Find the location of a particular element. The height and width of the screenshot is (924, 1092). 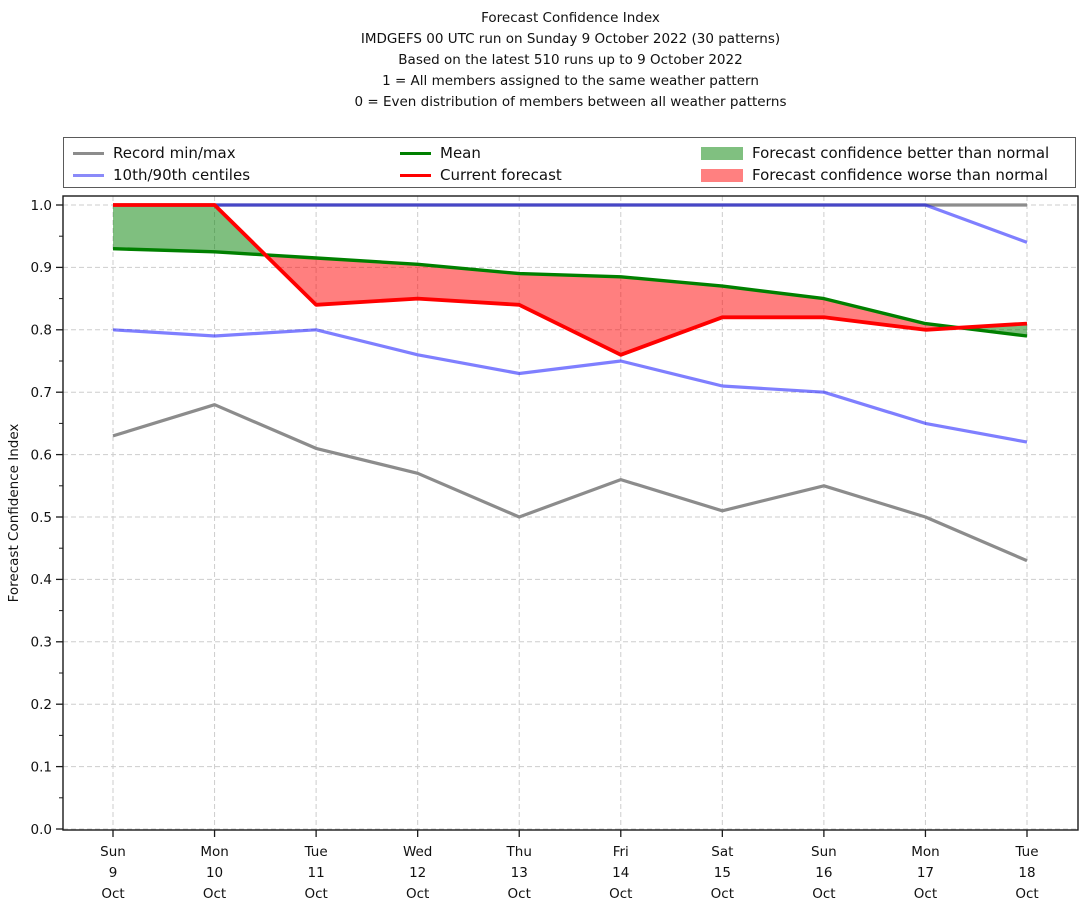

series-record-min is located at coordinates (570, 483).